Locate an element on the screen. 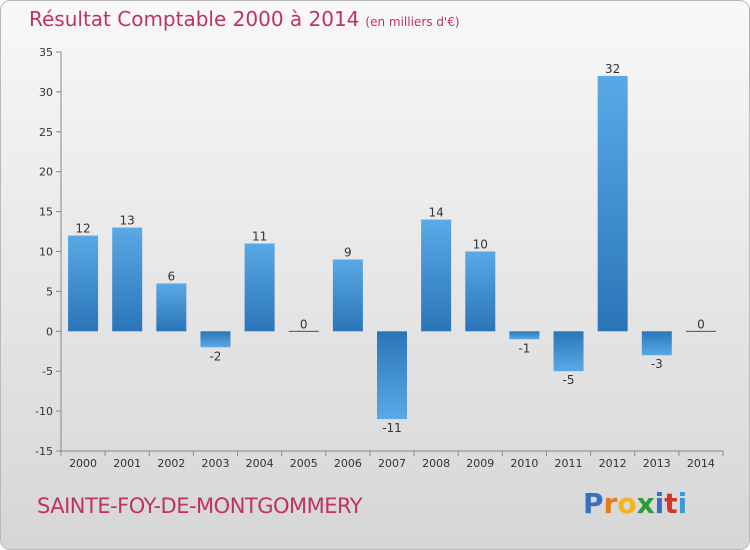 The width and height of the screenshot is (750, 550). x-tick-label: 2007 is located at coordinates (392, 463).